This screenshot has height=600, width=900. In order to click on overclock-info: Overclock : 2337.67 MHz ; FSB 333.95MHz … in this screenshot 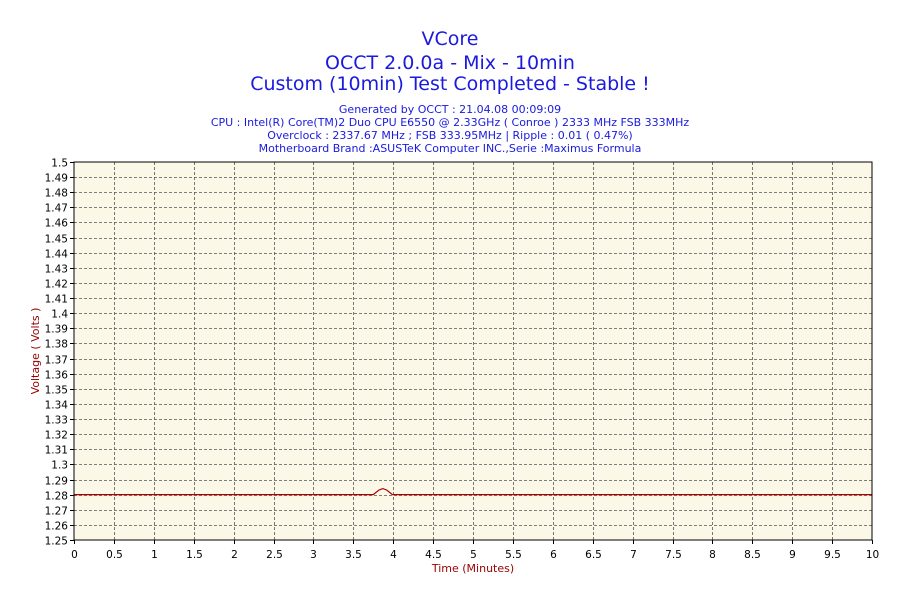, I will do `click(450, 135)`.